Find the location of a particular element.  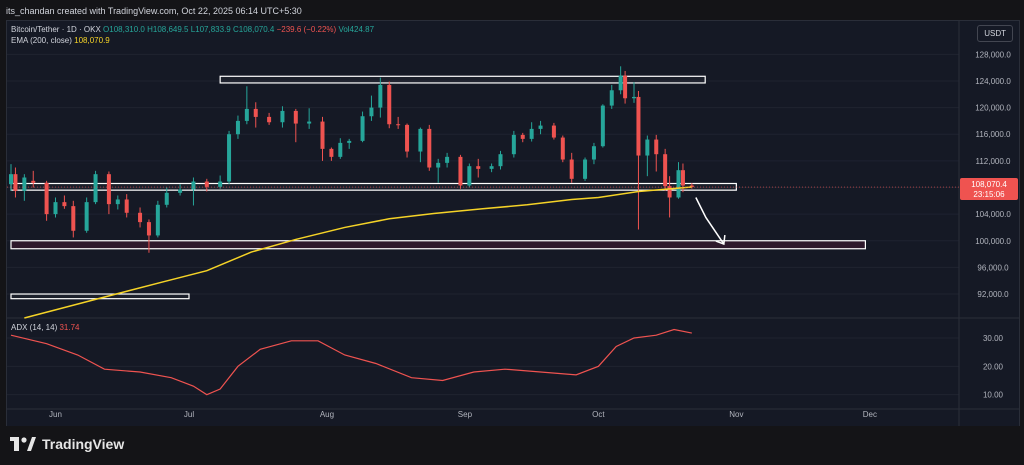

zone-resistance-124k is located at coordinates (462, 79).